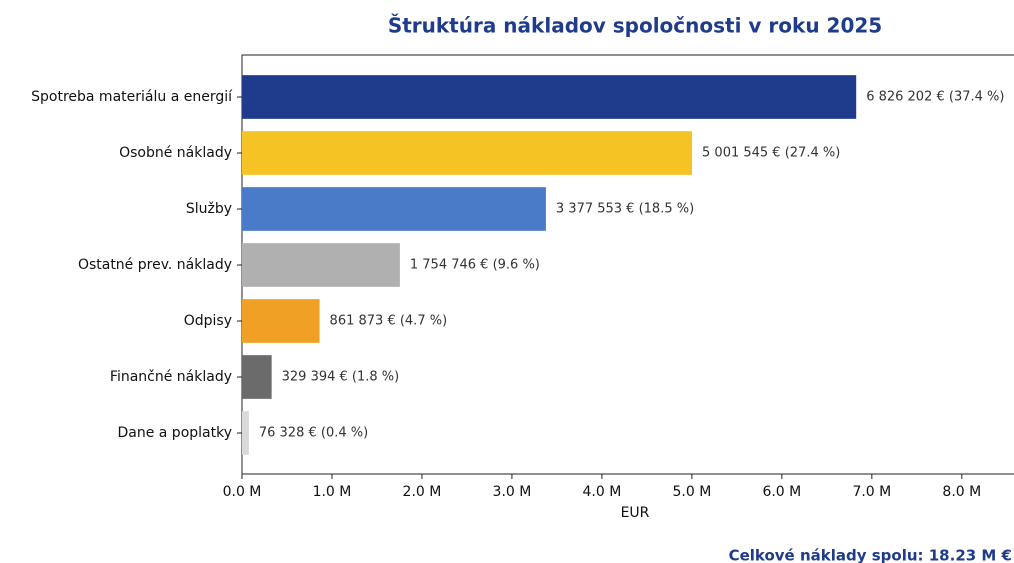  I want to click on value-label: 1 754 746 € (9.6 %), so click(475, 265).